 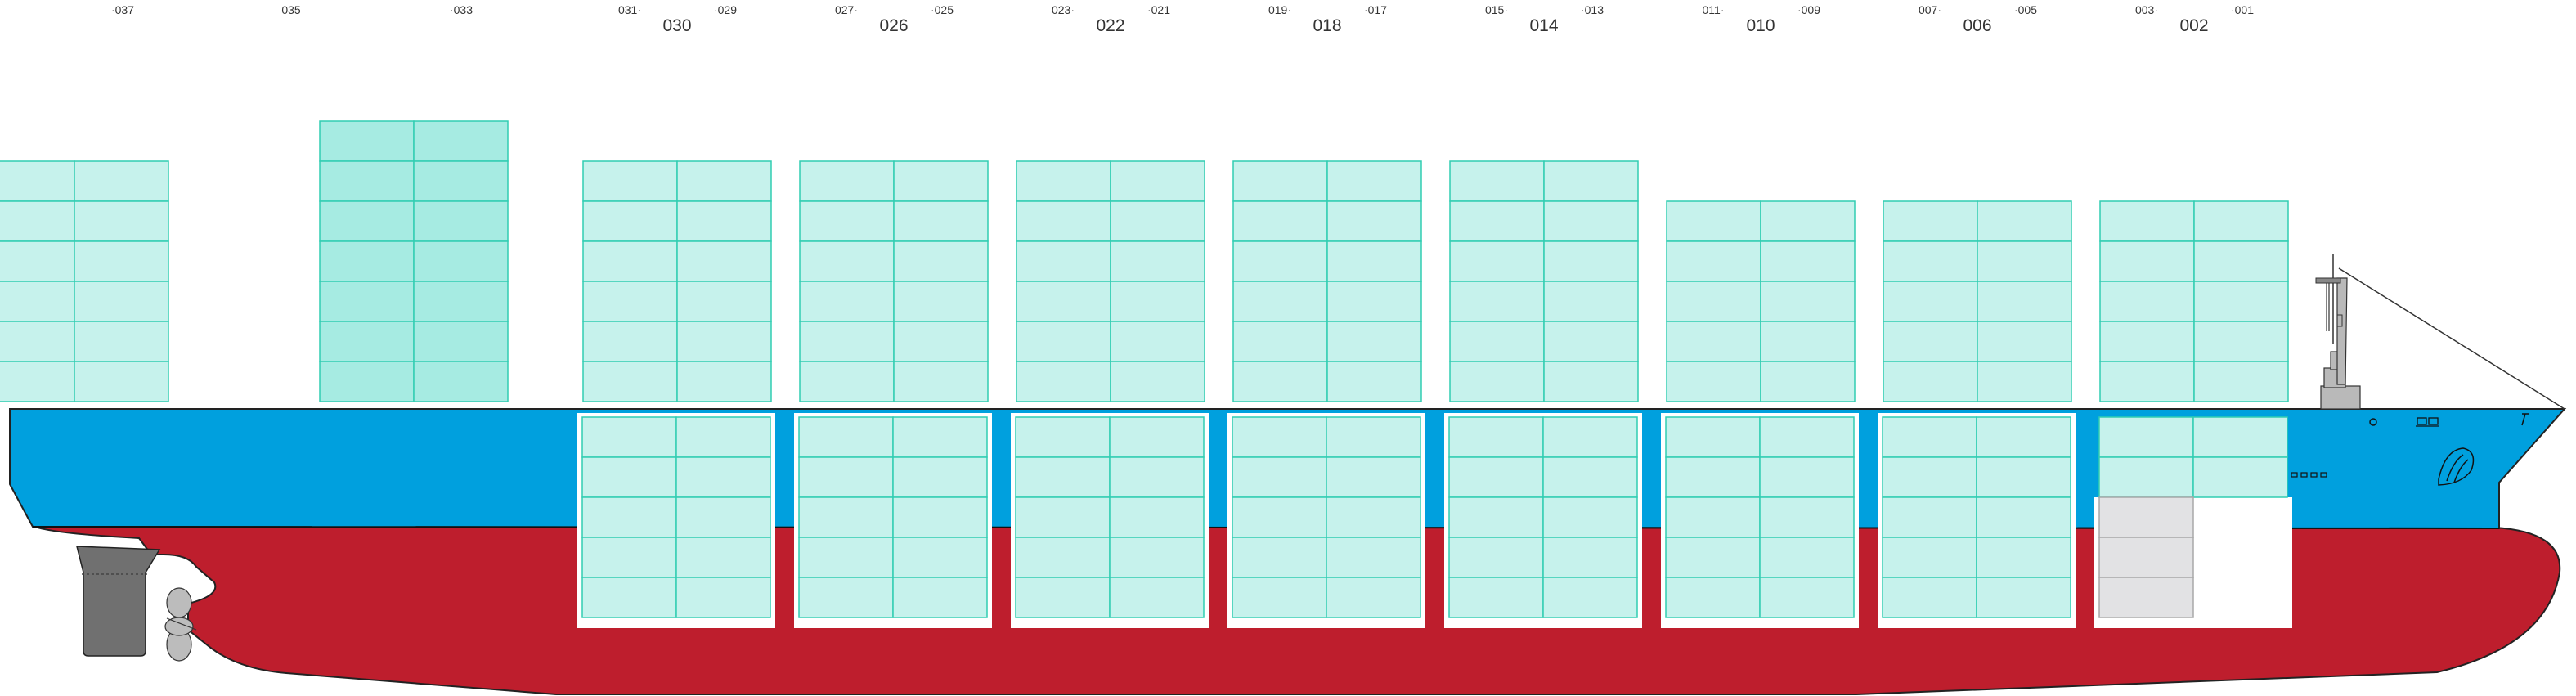 What do you see at coordinates (2373, 422) in the screenshot?
I see `hull-mark-icon` at bounding box center [2373, 422].